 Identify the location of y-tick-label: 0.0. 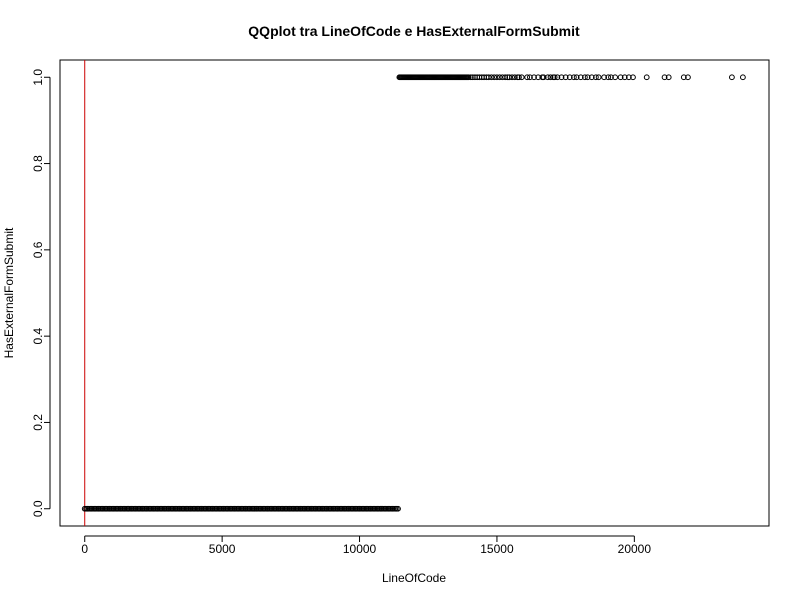
(38, 508).